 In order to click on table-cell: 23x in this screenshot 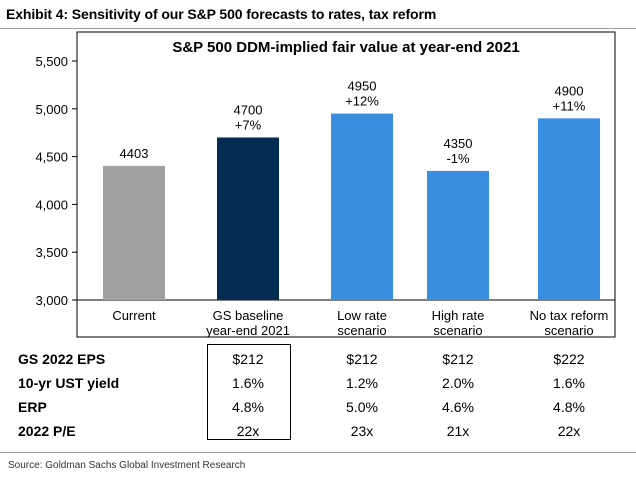, I will do `click(362, 431)`.